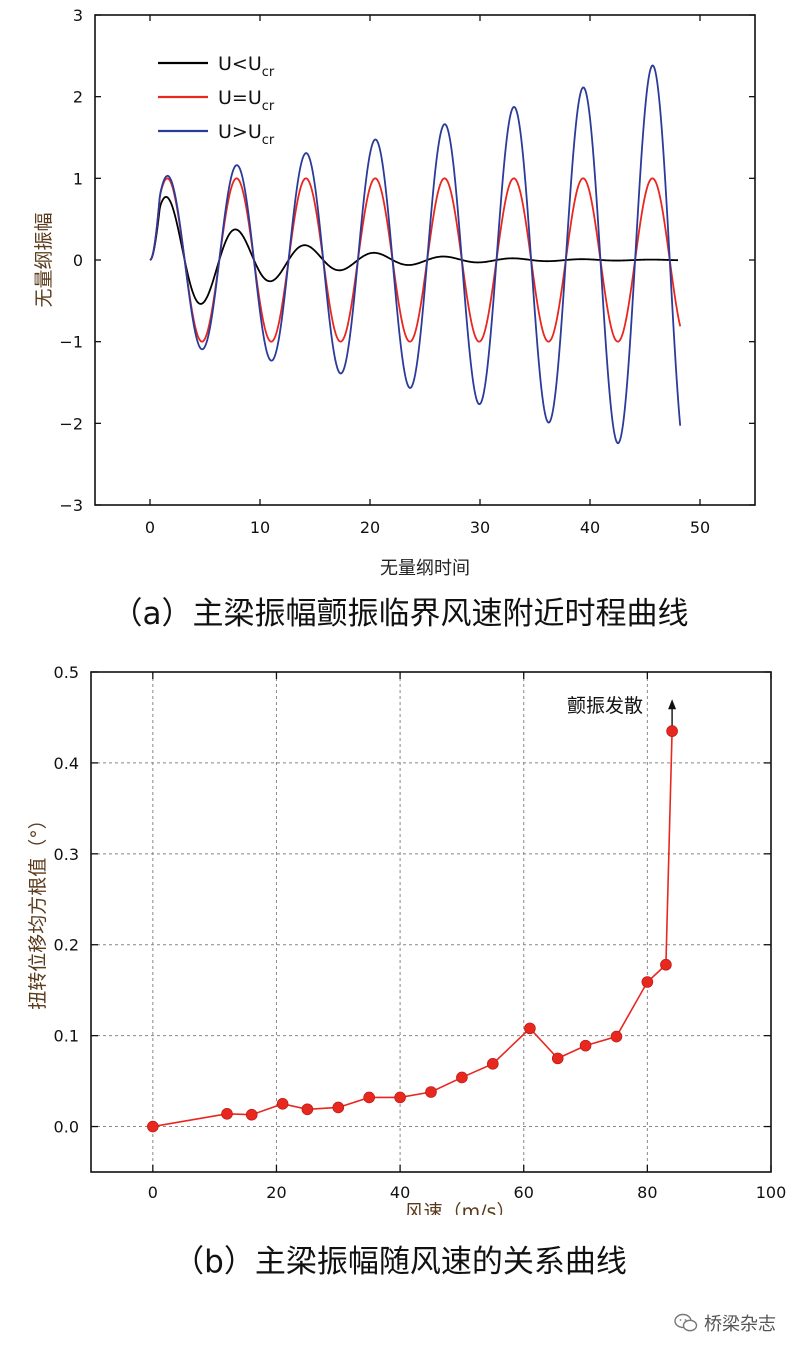 The image size is (800, 1360). I want to click on y-tick-label: 0.0, so click(66, 1127).